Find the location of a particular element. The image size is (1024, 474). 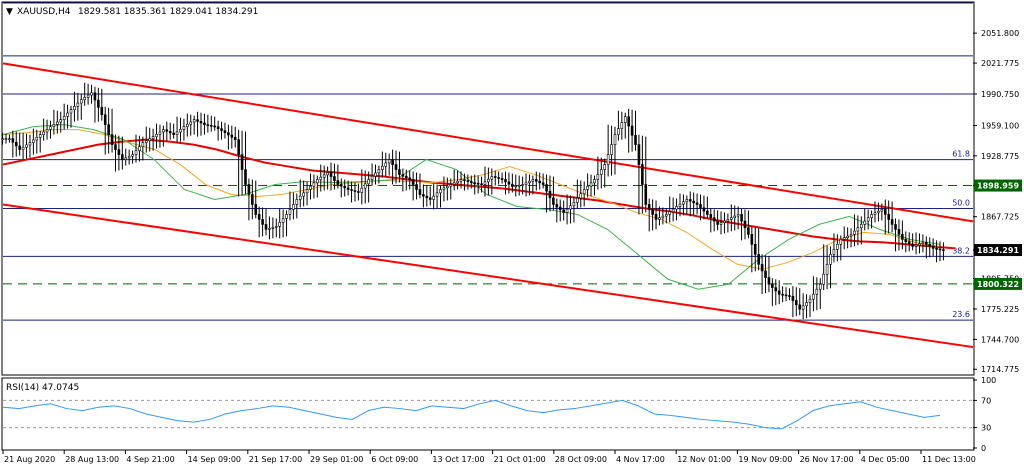

price-tick-label: 2021.775 is located at coordinates (1000, 63).